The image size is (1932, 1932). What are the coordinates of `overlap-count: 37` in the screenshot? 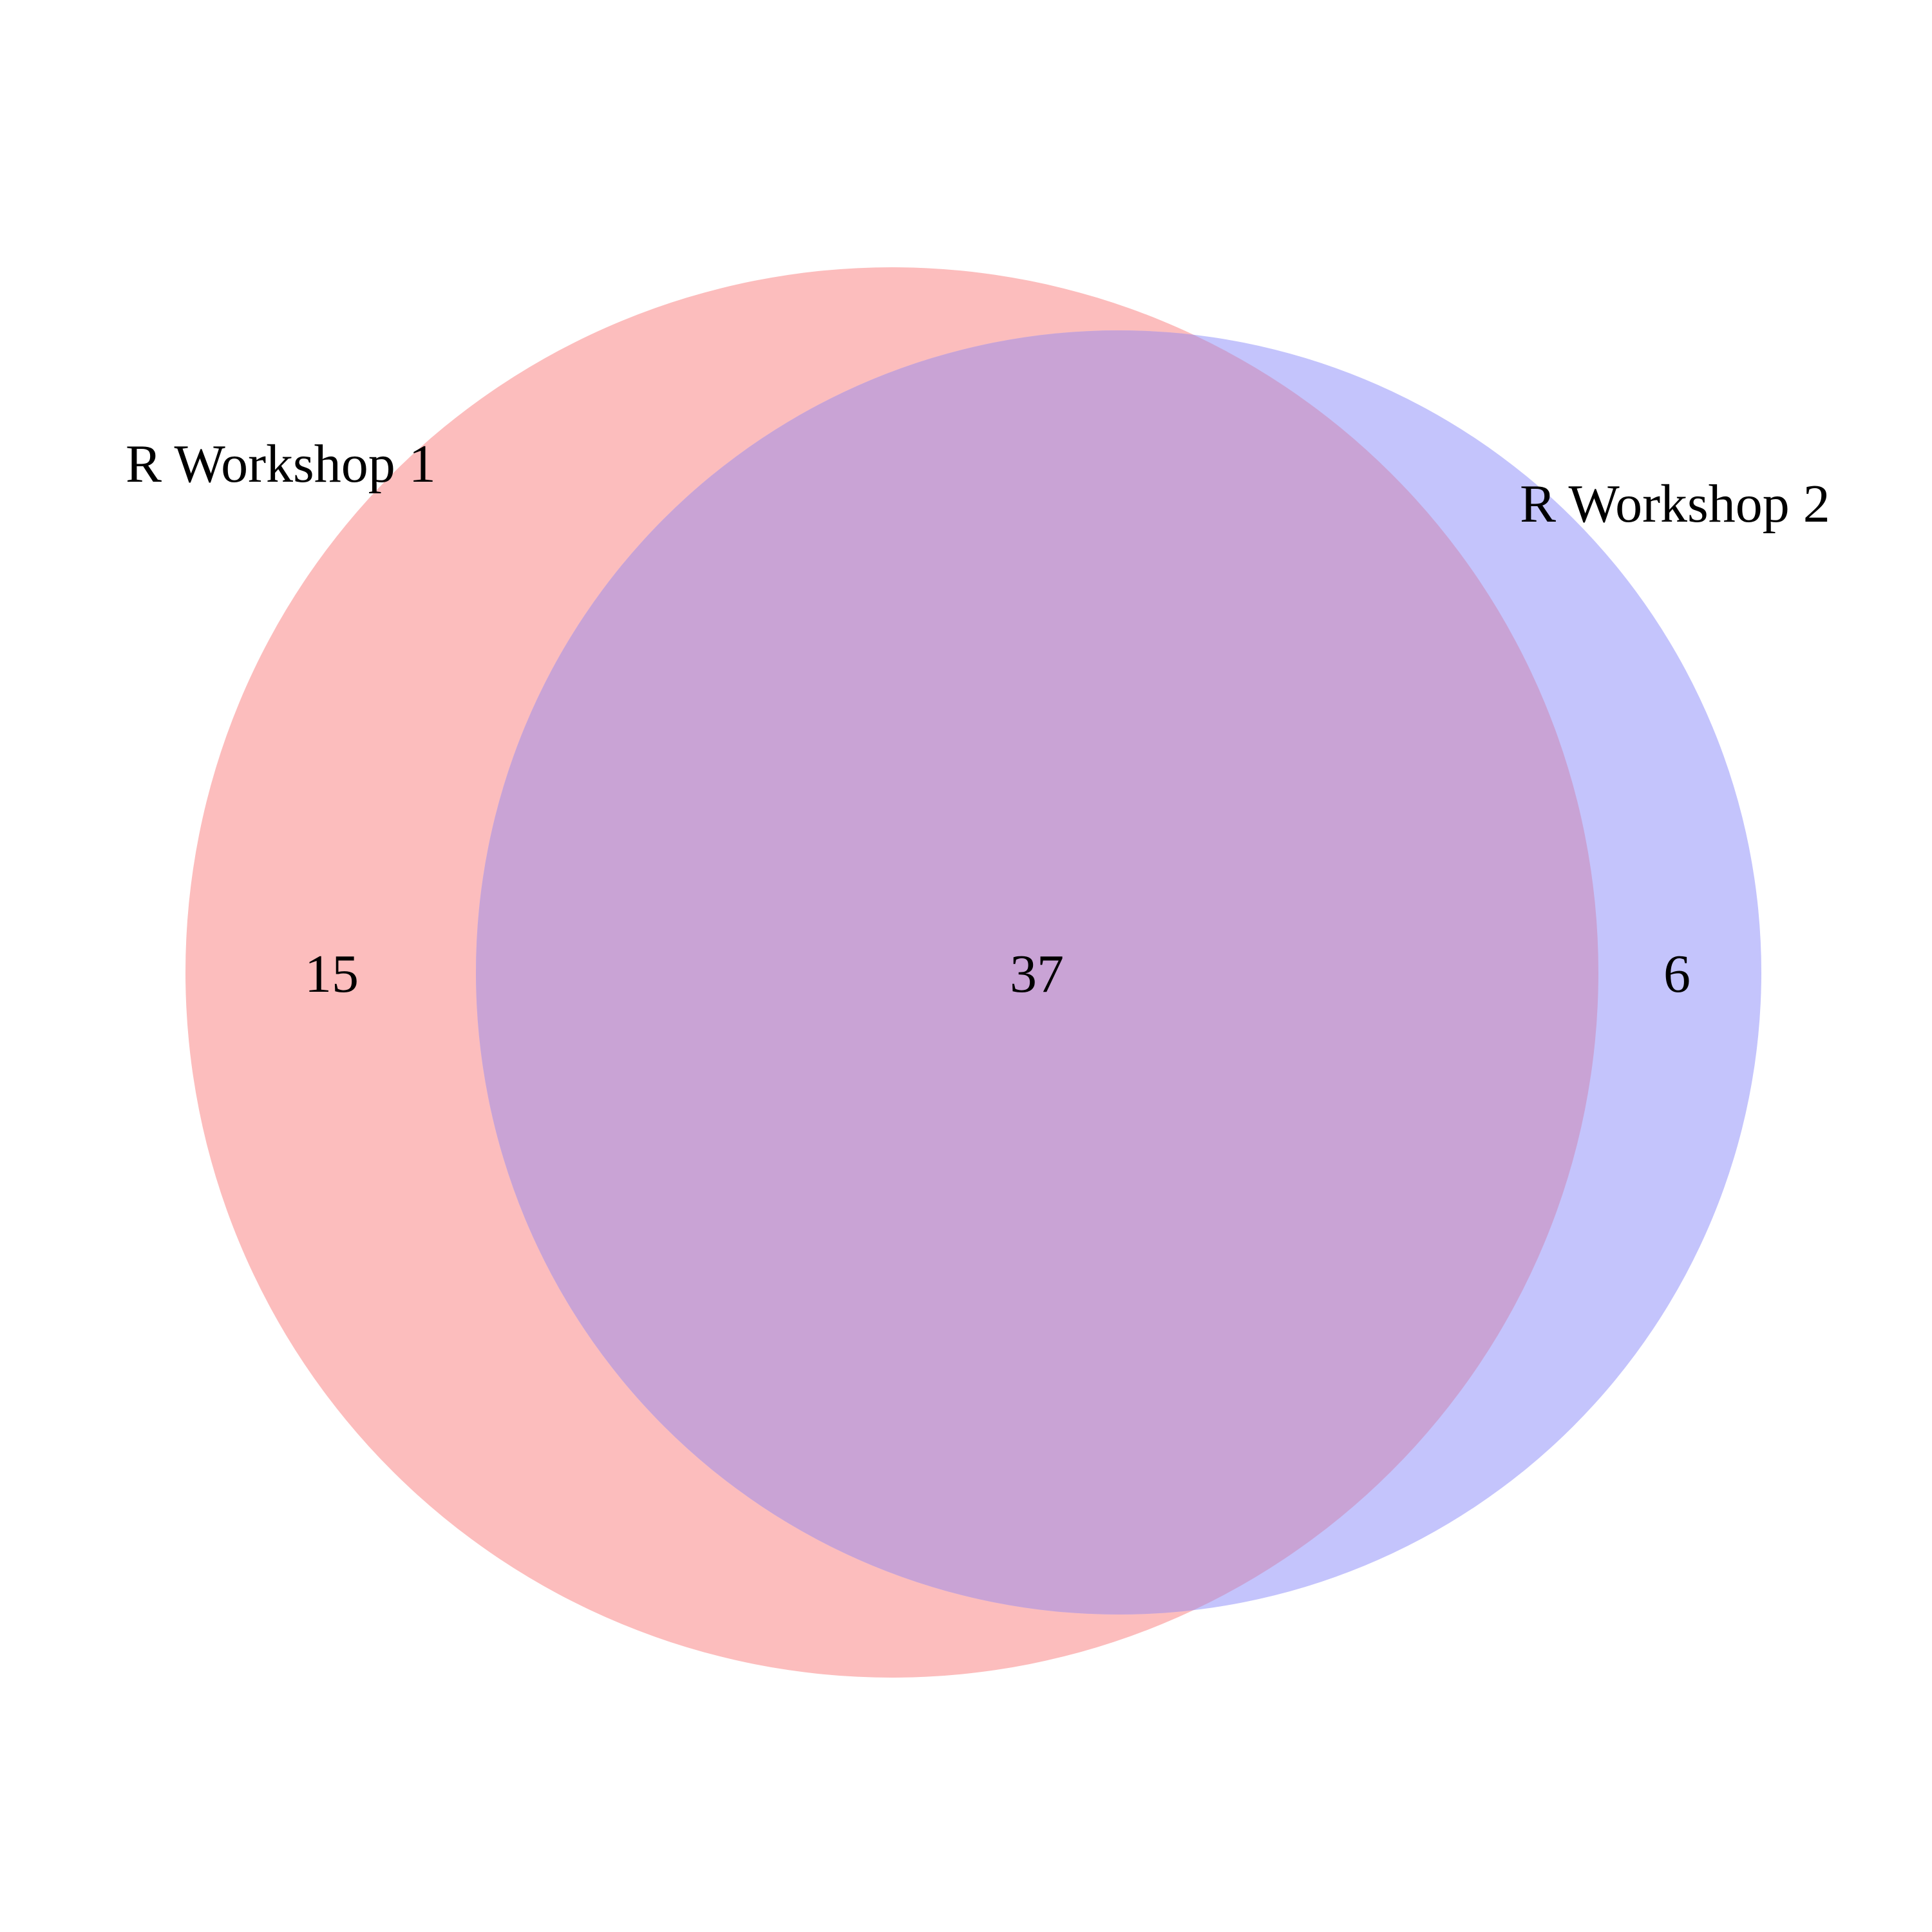 It's located at (1037, 974).